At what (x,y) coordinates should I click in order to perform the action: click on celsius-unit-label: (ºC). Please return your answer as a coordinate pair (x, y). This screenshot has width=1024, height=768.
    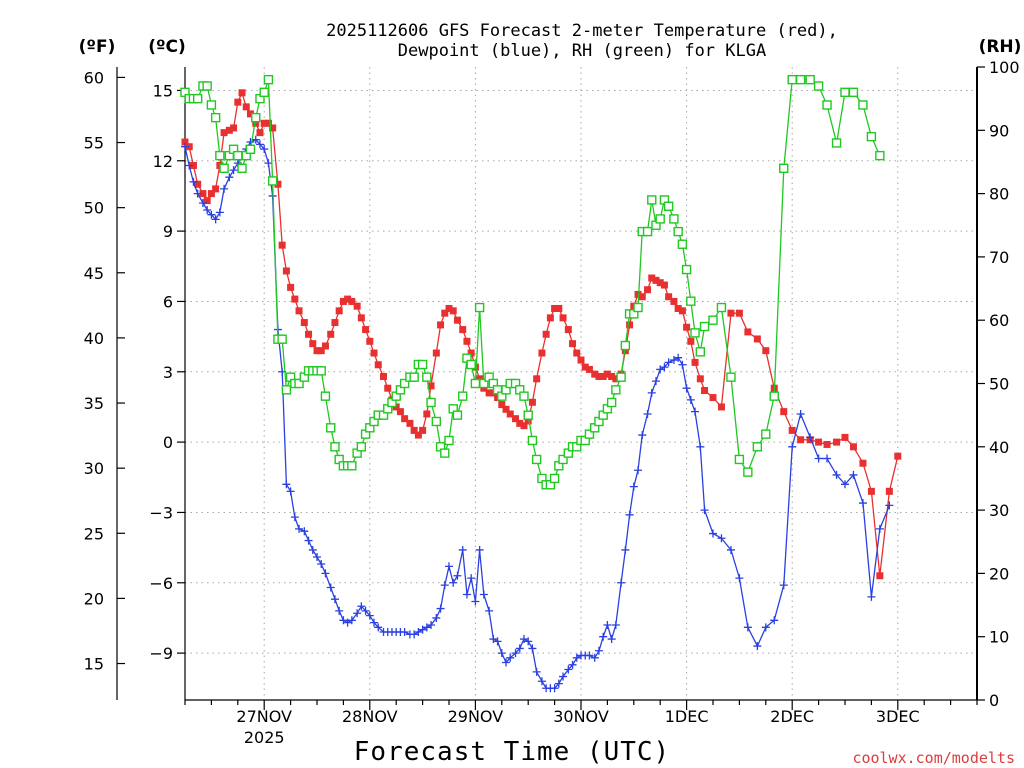
    Looking at the image, I should click on (167, 47).